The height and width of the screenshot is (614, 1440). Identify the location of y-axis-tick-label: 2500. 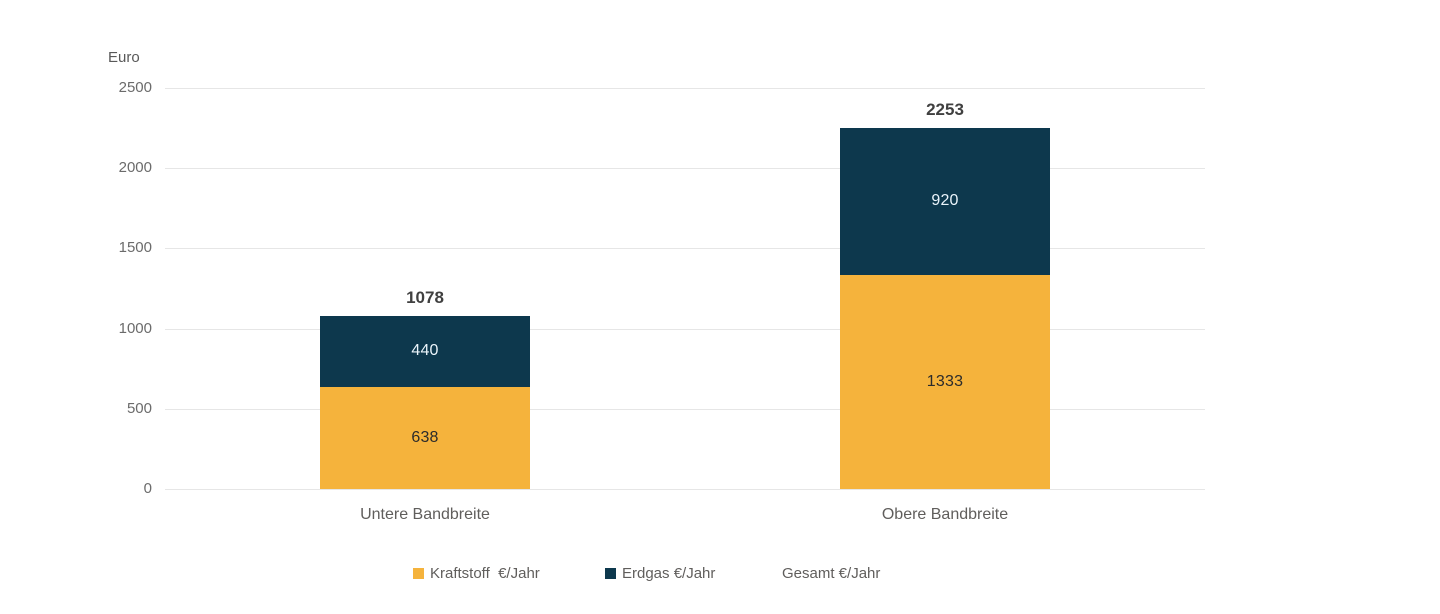
(135, 87).